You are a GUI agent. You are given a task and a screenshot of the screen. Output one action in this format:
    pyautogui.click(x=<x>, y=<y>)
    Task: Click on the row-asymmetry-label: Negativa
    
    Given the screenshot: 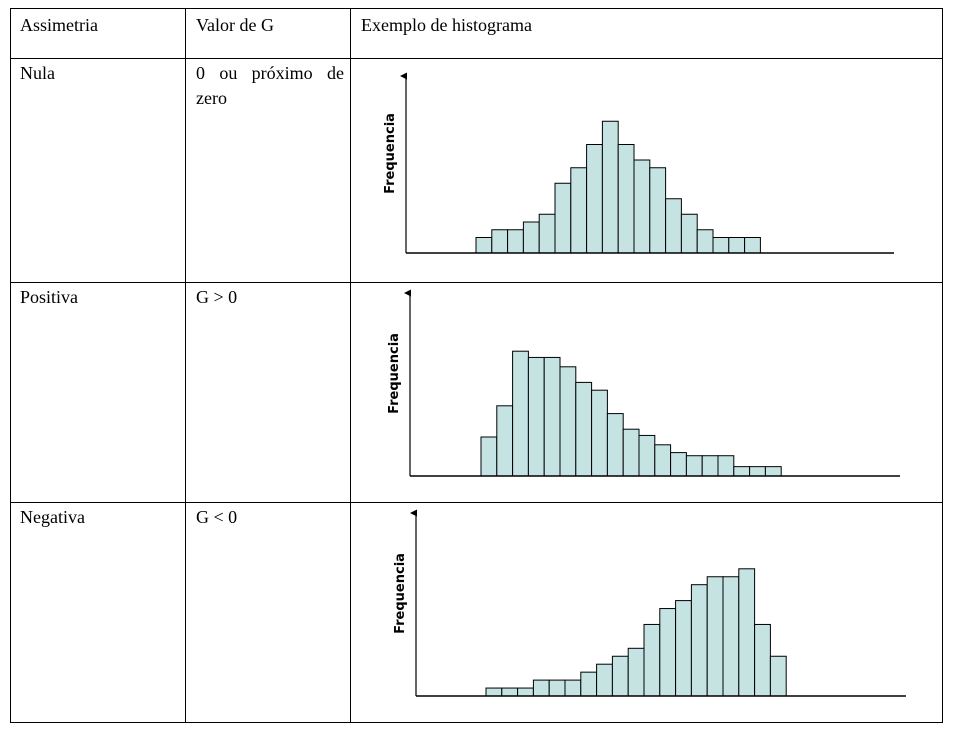 What is the action you would take?
    pyautogui.click(x=52, y=517)
    